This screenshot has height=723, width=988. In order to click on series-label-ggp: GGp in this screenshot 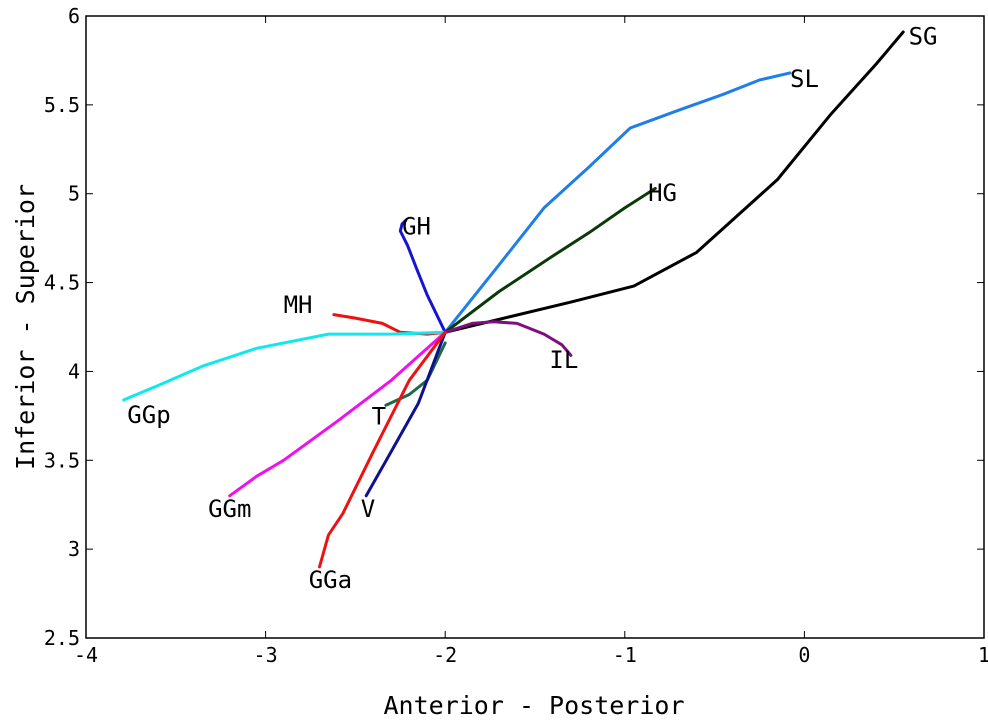, I will do `click(148, 415)`.